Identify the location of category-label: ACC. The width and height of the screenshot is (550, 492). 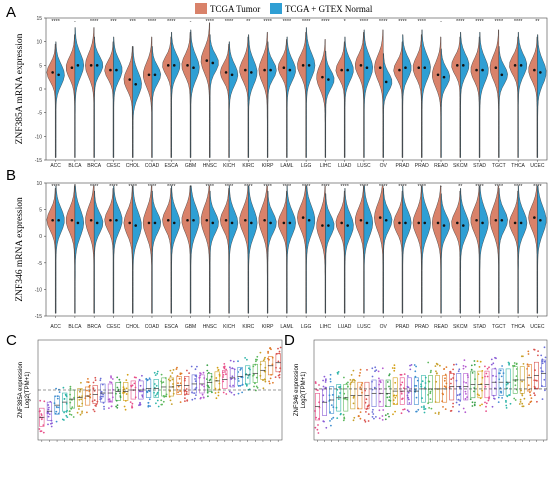
(55, 166).